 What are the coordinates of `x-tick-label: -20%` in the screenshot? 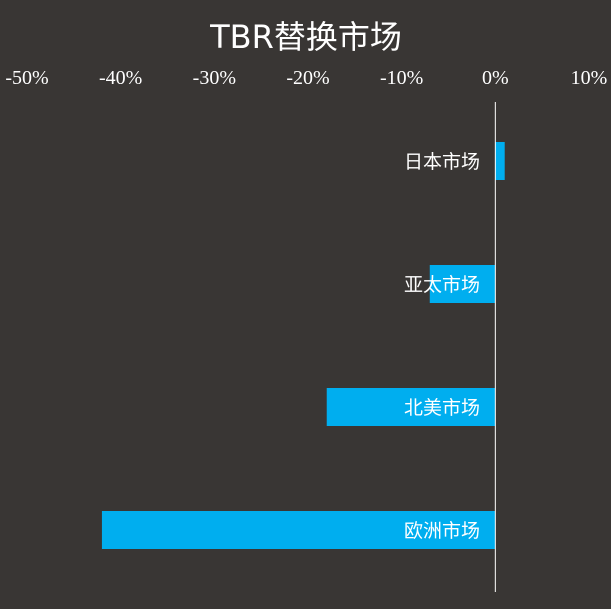 It's located at (307, 78).